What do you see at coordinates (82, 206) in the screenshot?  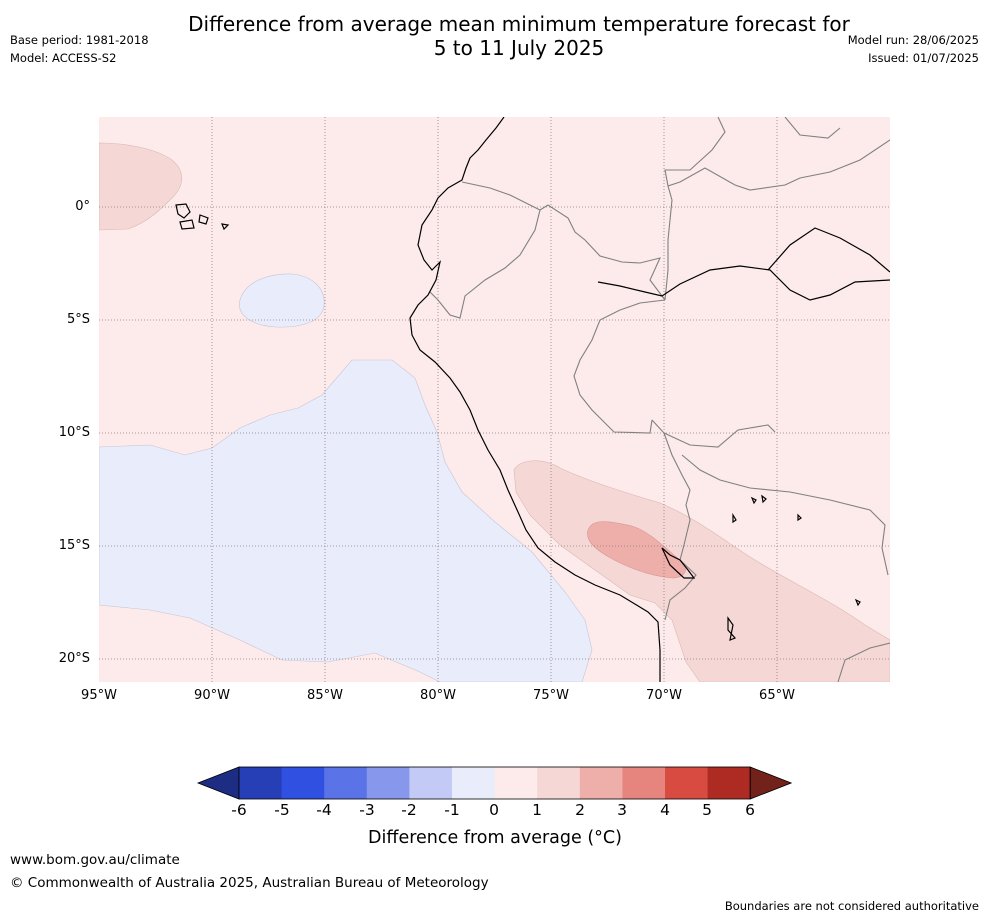 I see `lat-label: 0°` at bounding box center [82, 206].